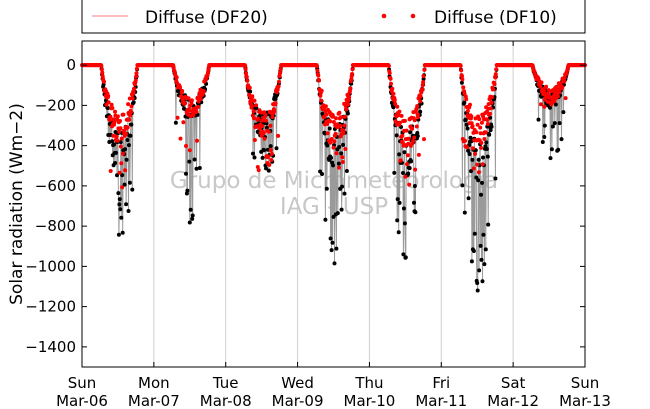 Image resolution: width=650 pixels, height=409 pixels. What do you see at coordinates (441, 400) in the screenshot?
I see `x-tick-label-date: Mar-11` at bounding box center [441, 400].